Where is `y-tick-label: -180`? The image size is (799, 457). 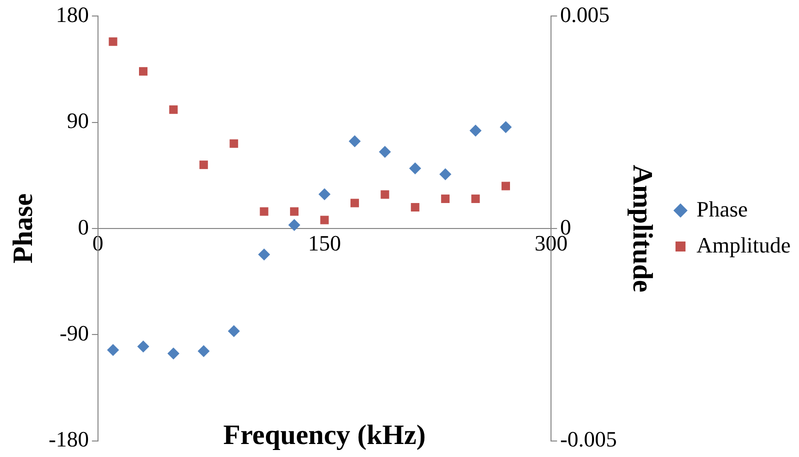
y-tick-label: -180 is located at coordinates (68, 439).